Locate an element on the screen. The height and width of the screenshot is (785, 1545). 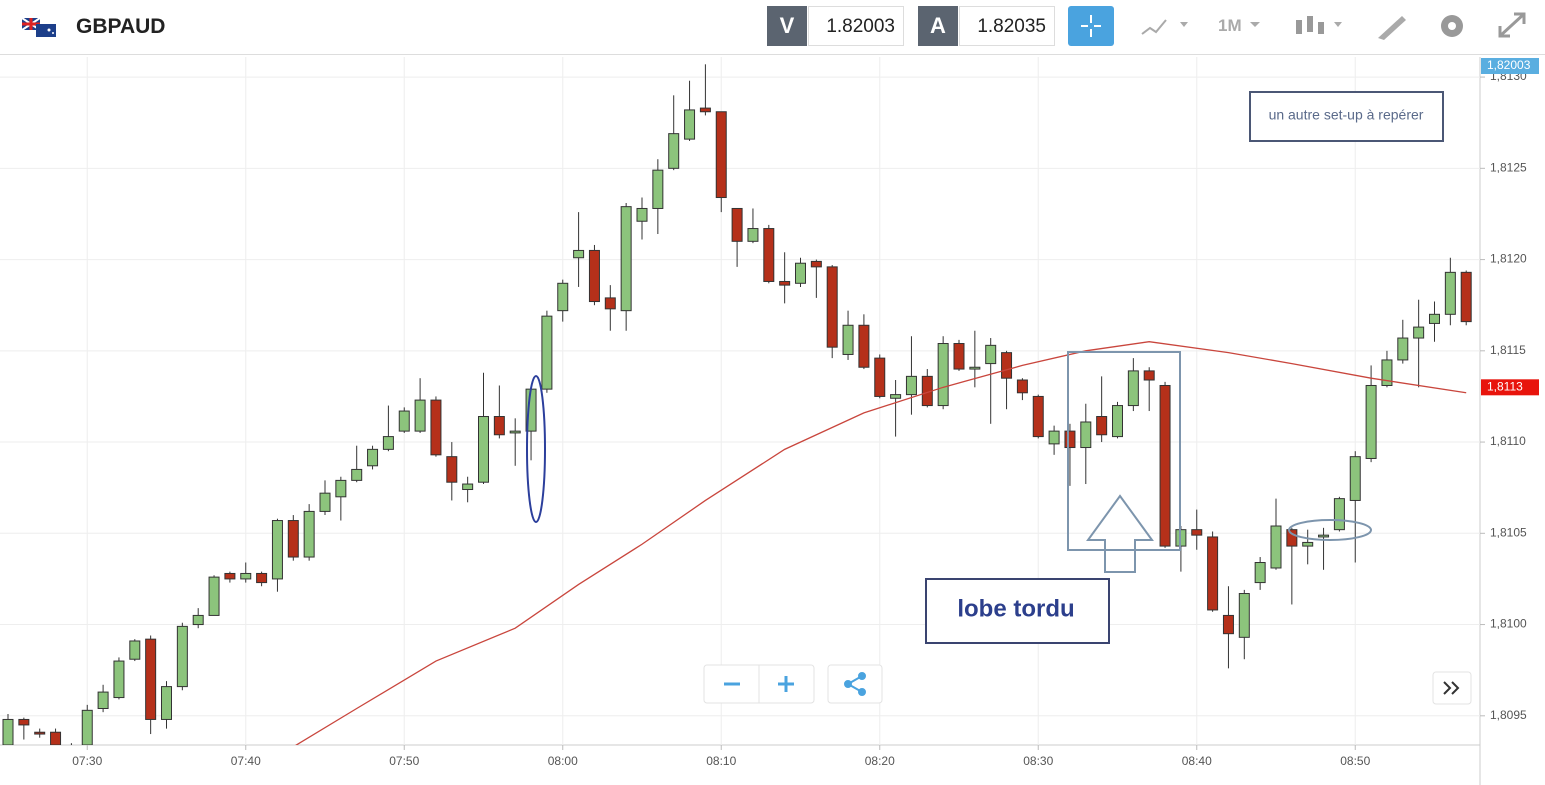
zoom-in is located at coordinates (786, 684).